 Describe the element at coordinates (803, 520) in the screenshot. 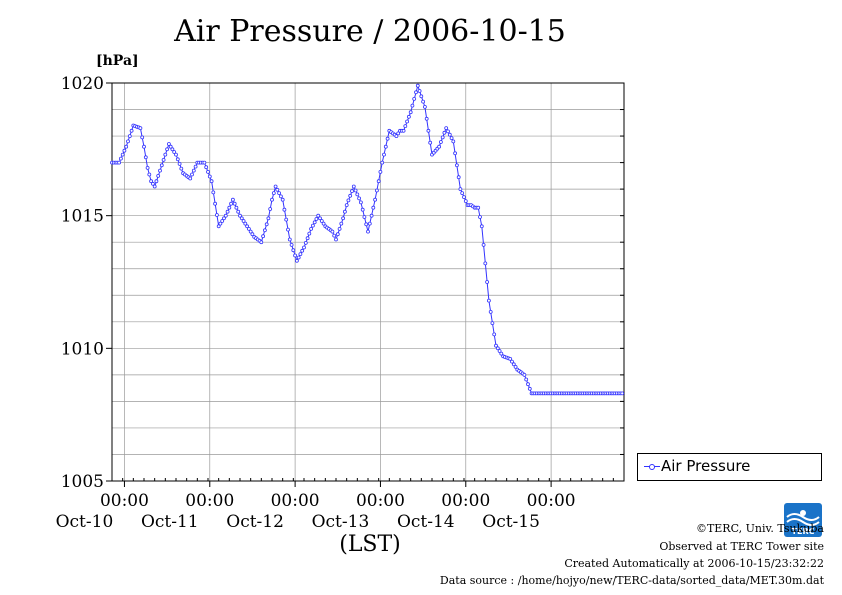

I see `terc-logo-icon: TERC` at that location.